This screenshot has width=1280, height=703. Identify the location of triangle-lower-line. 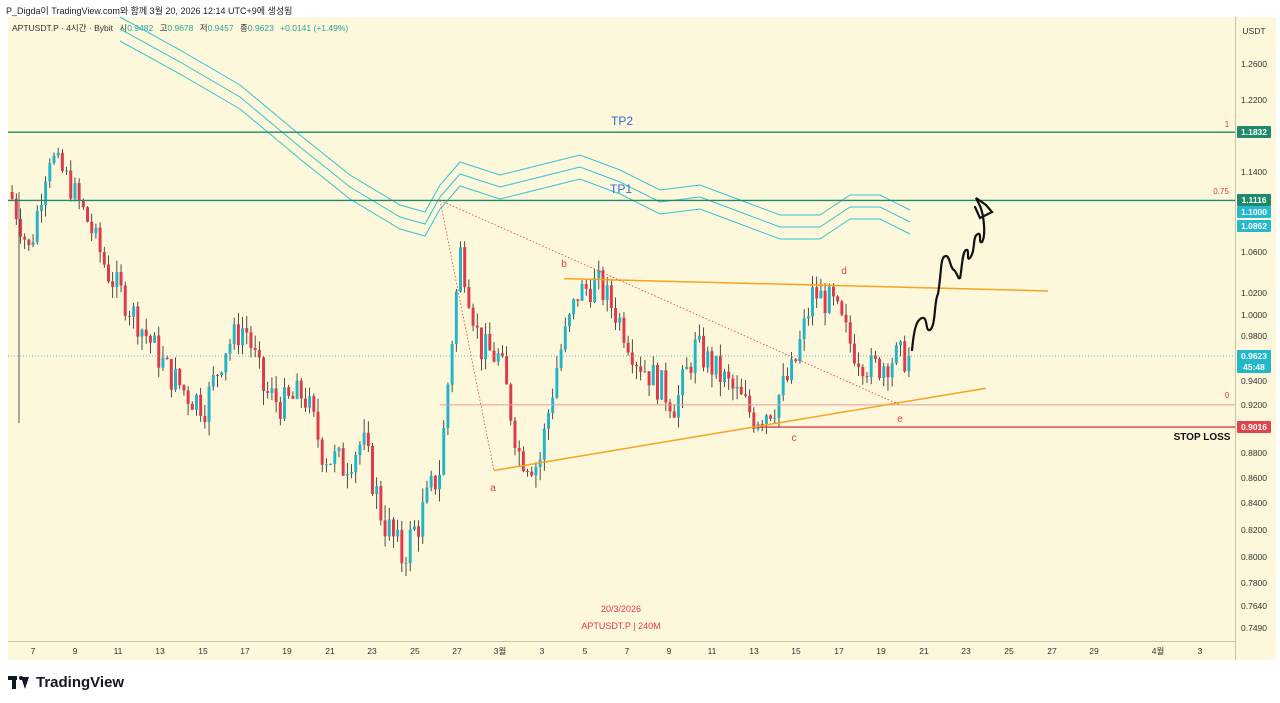
(740, 429).